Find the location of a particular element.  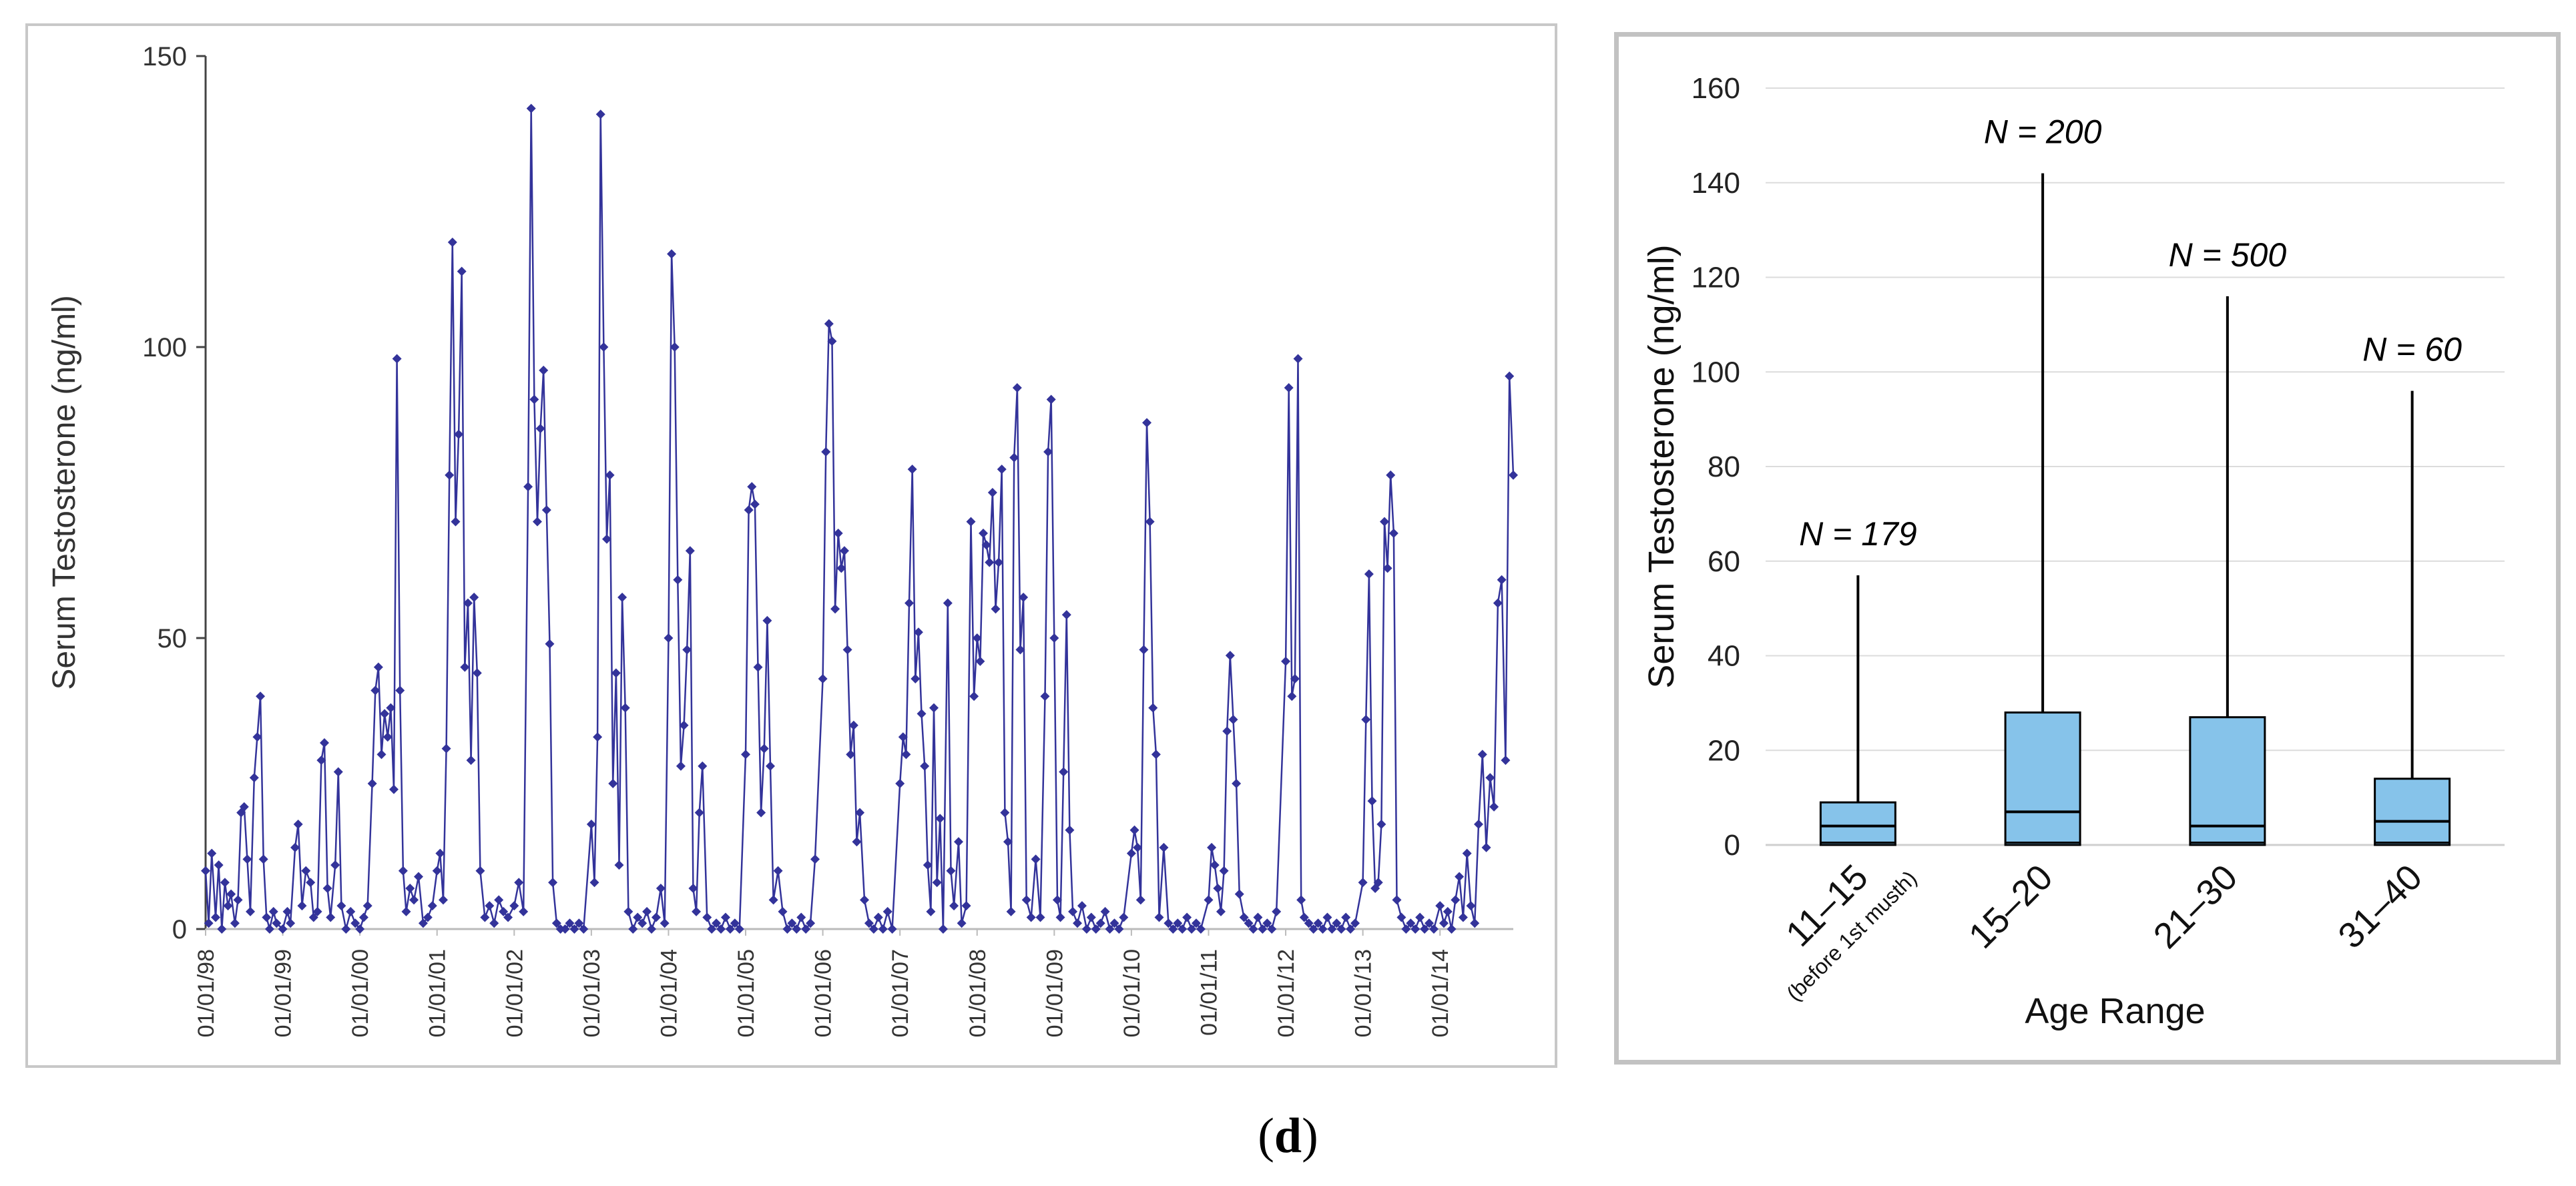

line-x-tick-label: 01/01/02 is located at coordinates (514, 993).